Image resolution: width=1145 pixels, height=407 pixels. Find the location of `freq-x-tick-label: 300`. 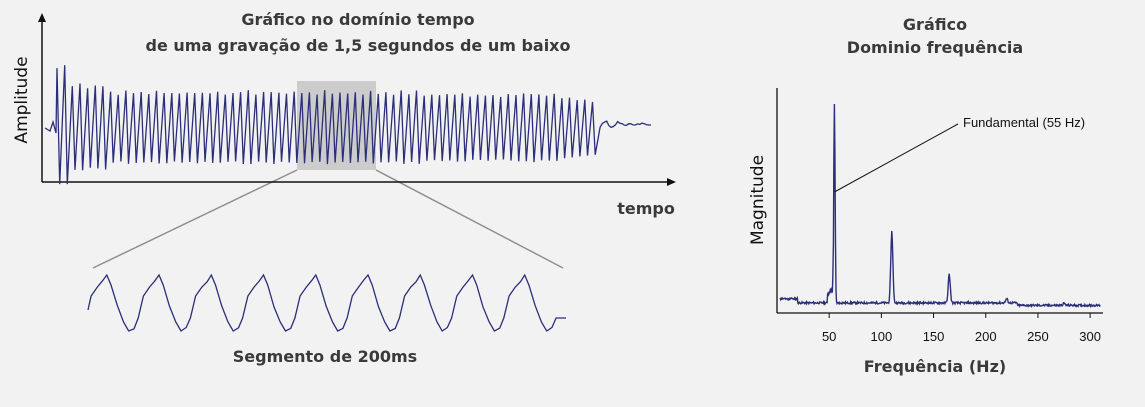

freq-x-tick-label: 300 is located at coordinates (1090, 336).